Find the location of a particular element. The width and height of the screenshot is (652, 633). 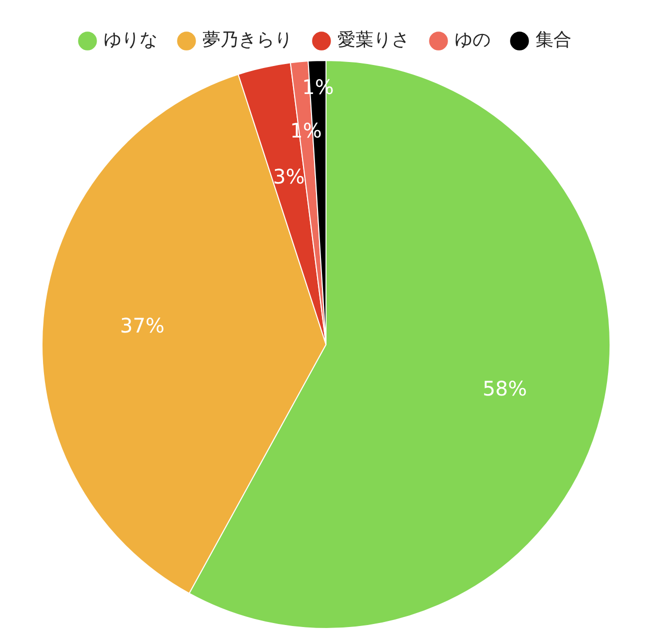

legend-label: ゆの is located at coordinates (472, 40).